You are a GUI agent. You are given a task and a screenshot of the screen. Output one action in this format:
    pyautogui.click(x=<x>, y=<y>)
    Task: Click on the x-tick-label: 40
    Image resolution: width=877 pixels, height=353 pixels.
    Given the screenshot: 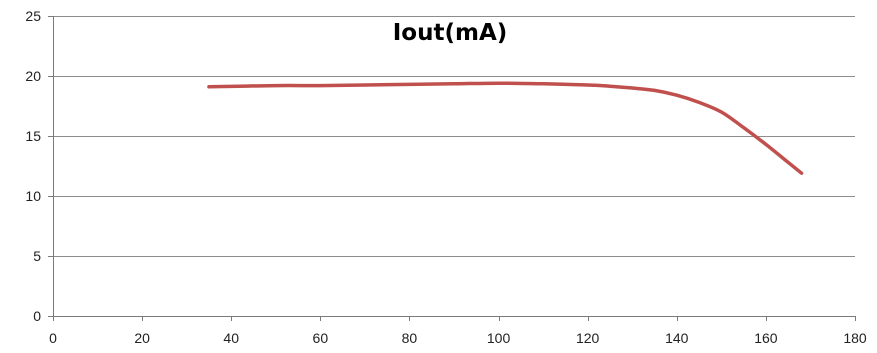 What is the action you would take?
    pyautogui.click(x=231, y=338)
    